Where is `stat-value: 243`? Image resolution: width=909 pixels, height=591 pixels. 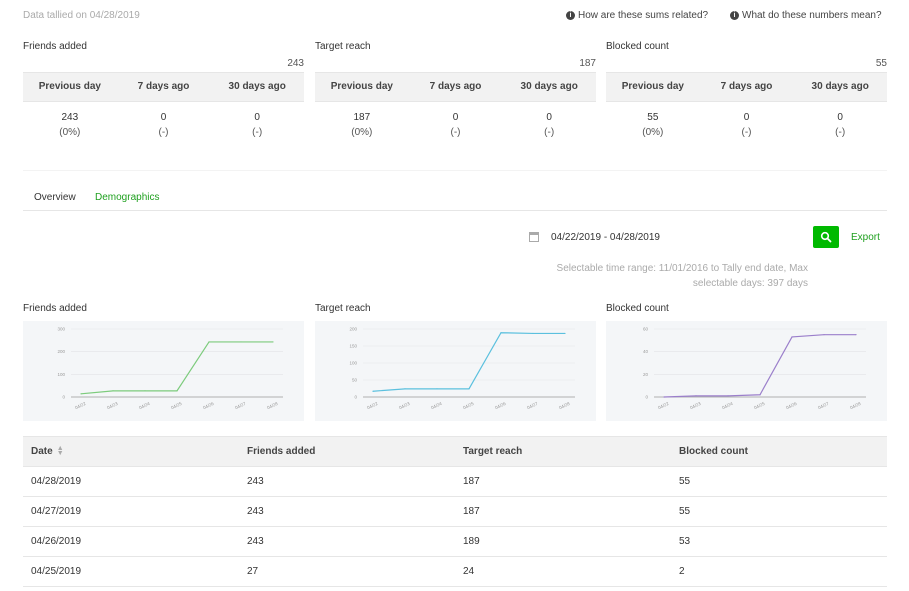
stat-value: 243 is located at coordinates (70, 117).